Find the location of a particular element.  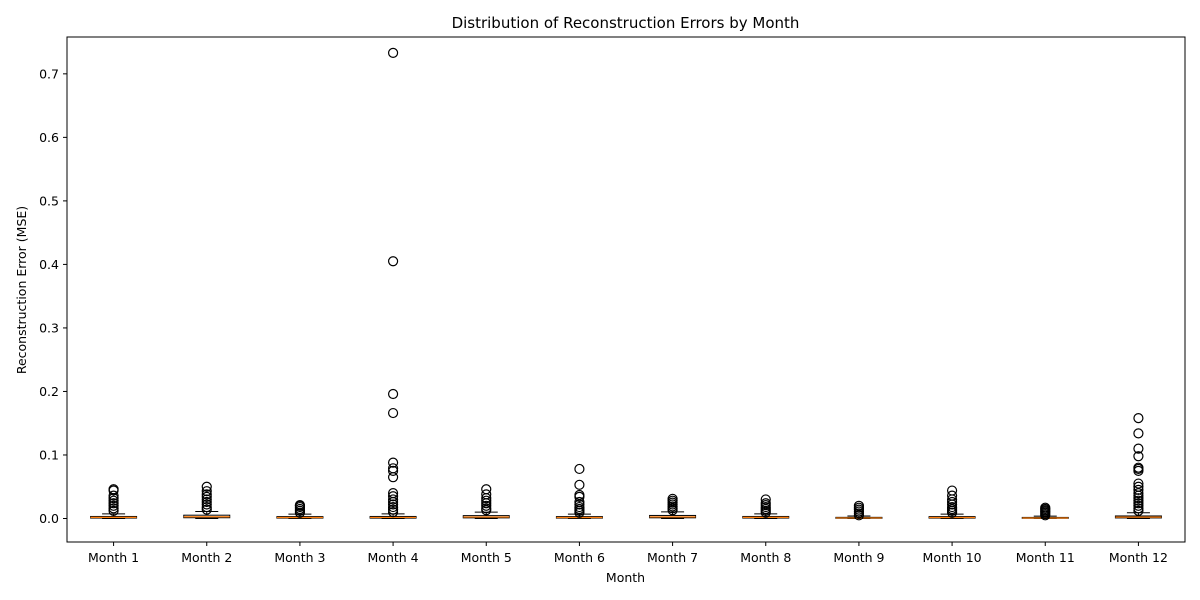

y-tick-label: 0.6 is located at coordinates (49, 137).